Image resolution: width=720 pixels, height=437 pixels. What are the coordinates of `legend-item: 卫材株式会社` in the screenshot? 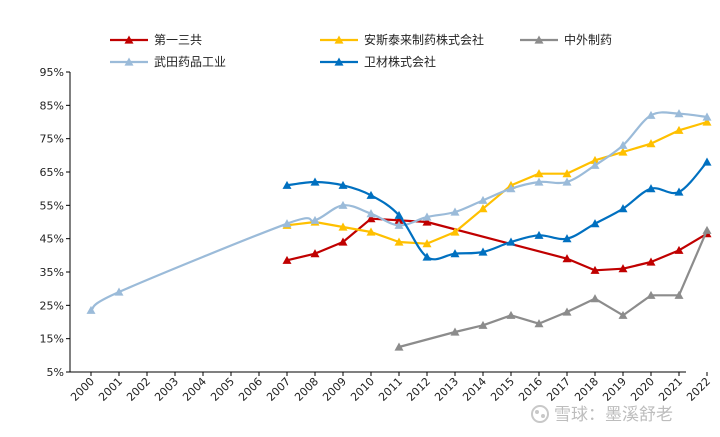 It's located at (378, 61).